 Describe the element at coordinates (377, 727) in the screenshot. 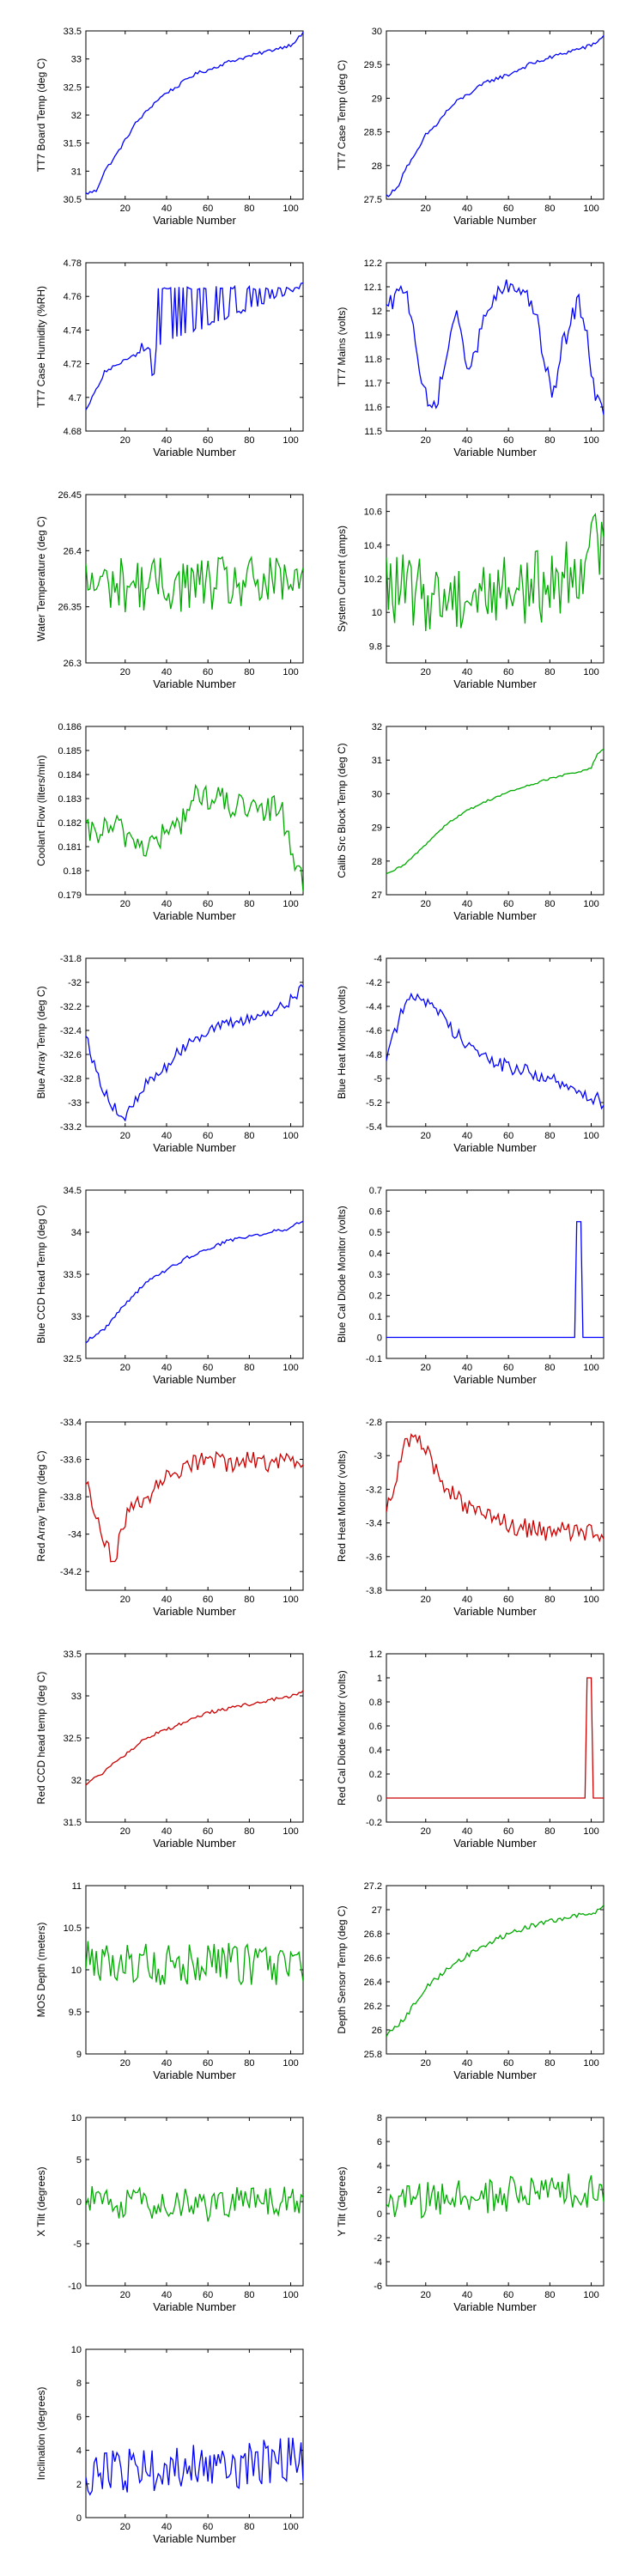

I see `y-tick-label: 32` at that location.